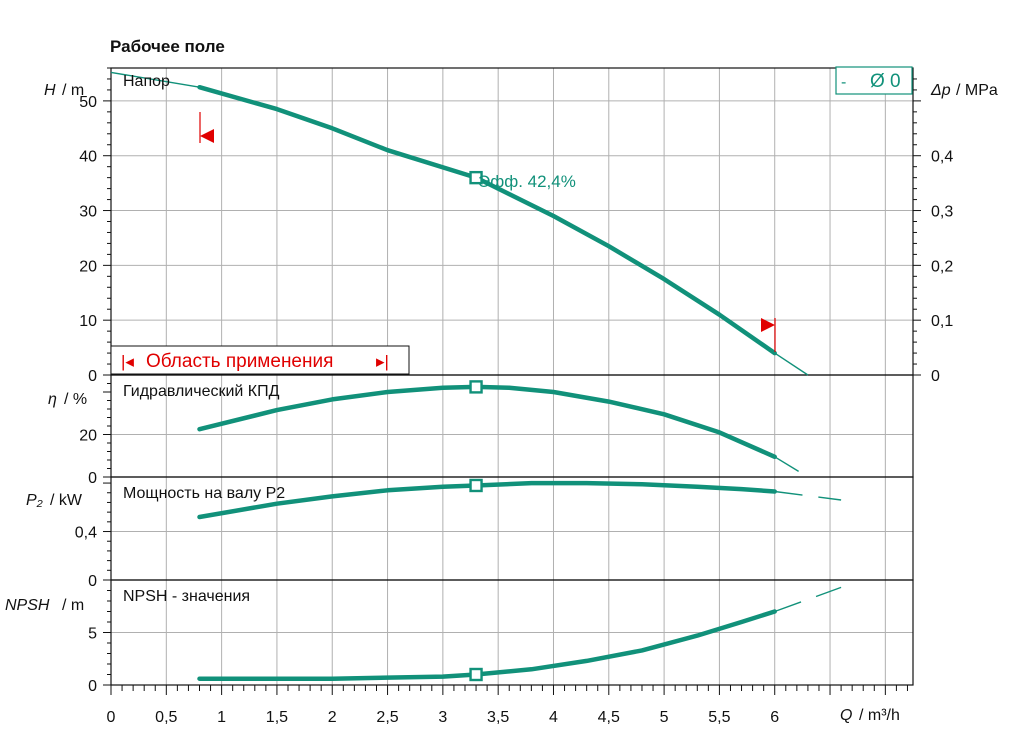 This screenshot has height=740, width=1020. I want to click on y-axis-label-efficiency: η / %, so click(67, 399).